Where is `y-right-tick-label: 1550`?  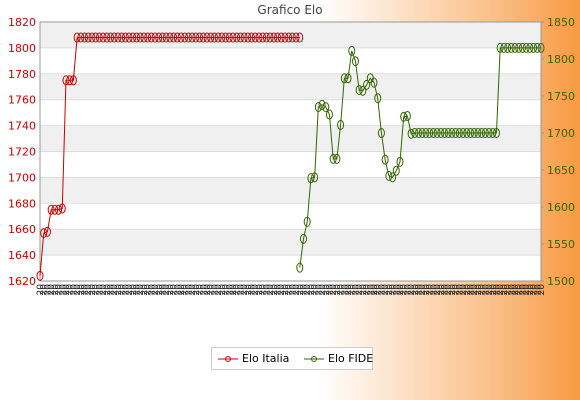
y-right-tick-label: 1550 is located at coordinates (561, 244).